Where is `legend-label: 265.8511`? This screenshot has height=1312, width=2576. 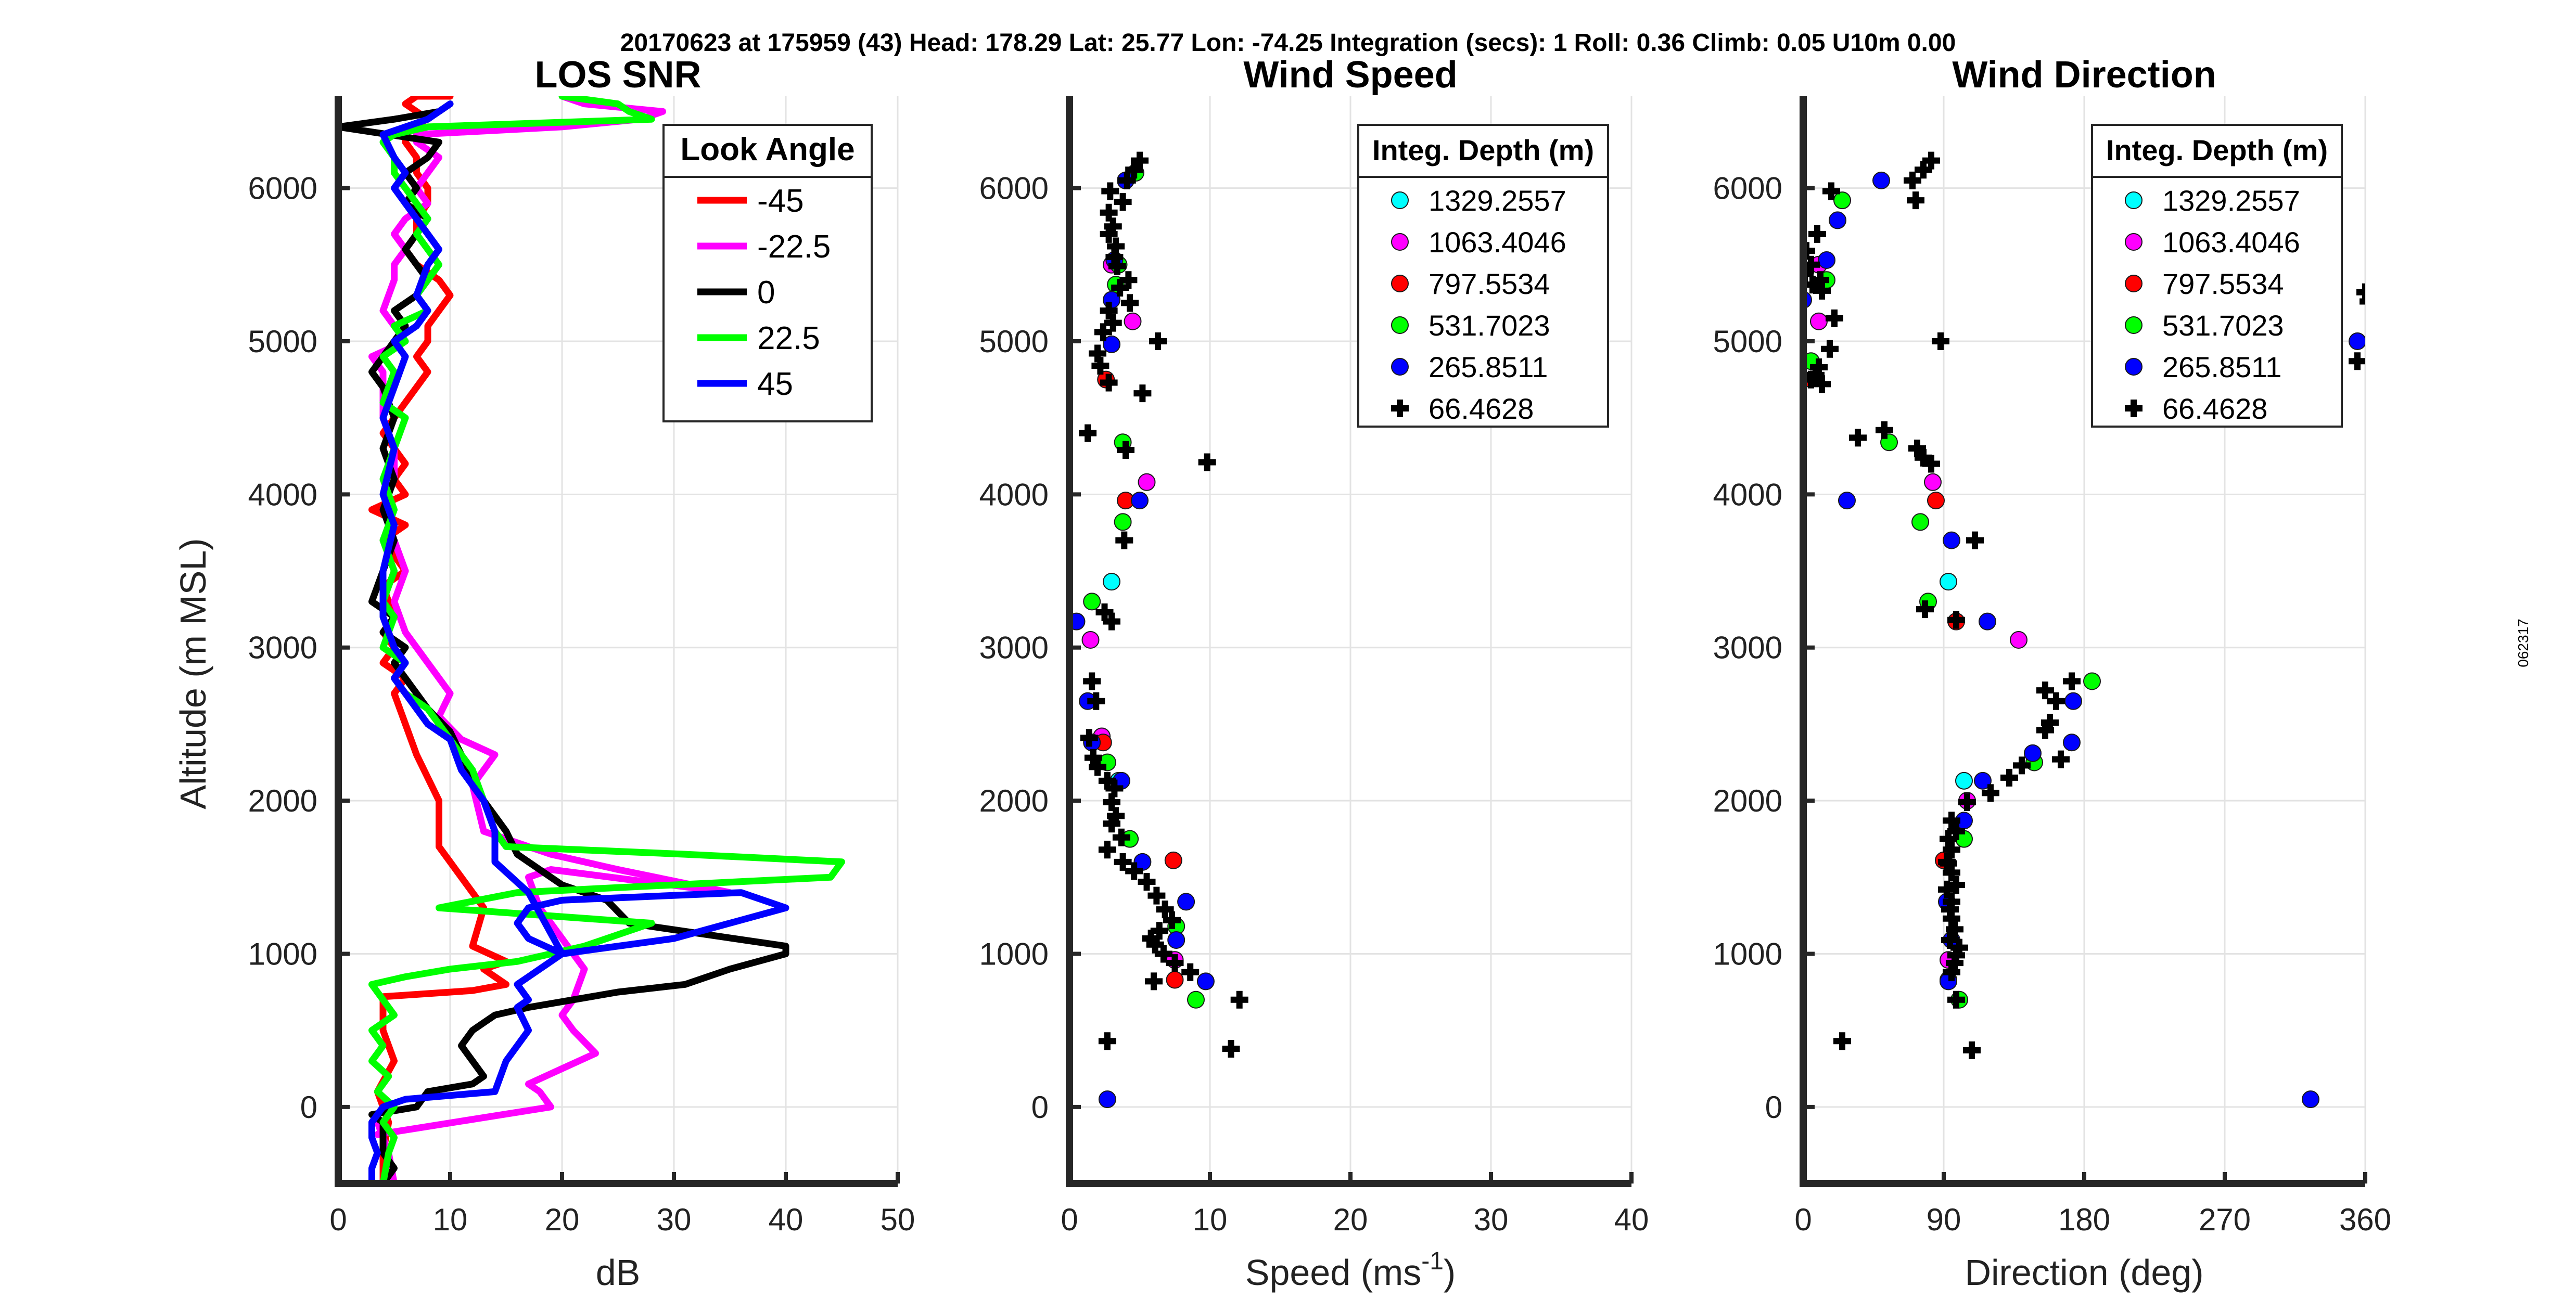 legend-label: 265.8511 is located at coordinates (1488, 367).